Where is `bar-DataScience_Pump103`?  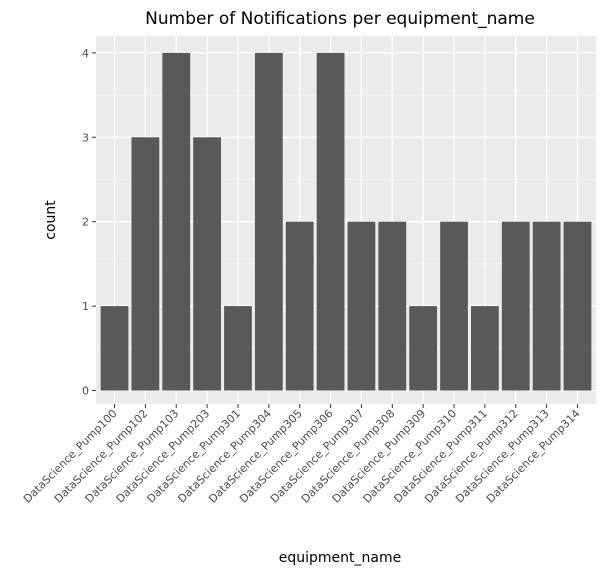 bar-DataScience_Pump103 is located at coordinates (176, 221).